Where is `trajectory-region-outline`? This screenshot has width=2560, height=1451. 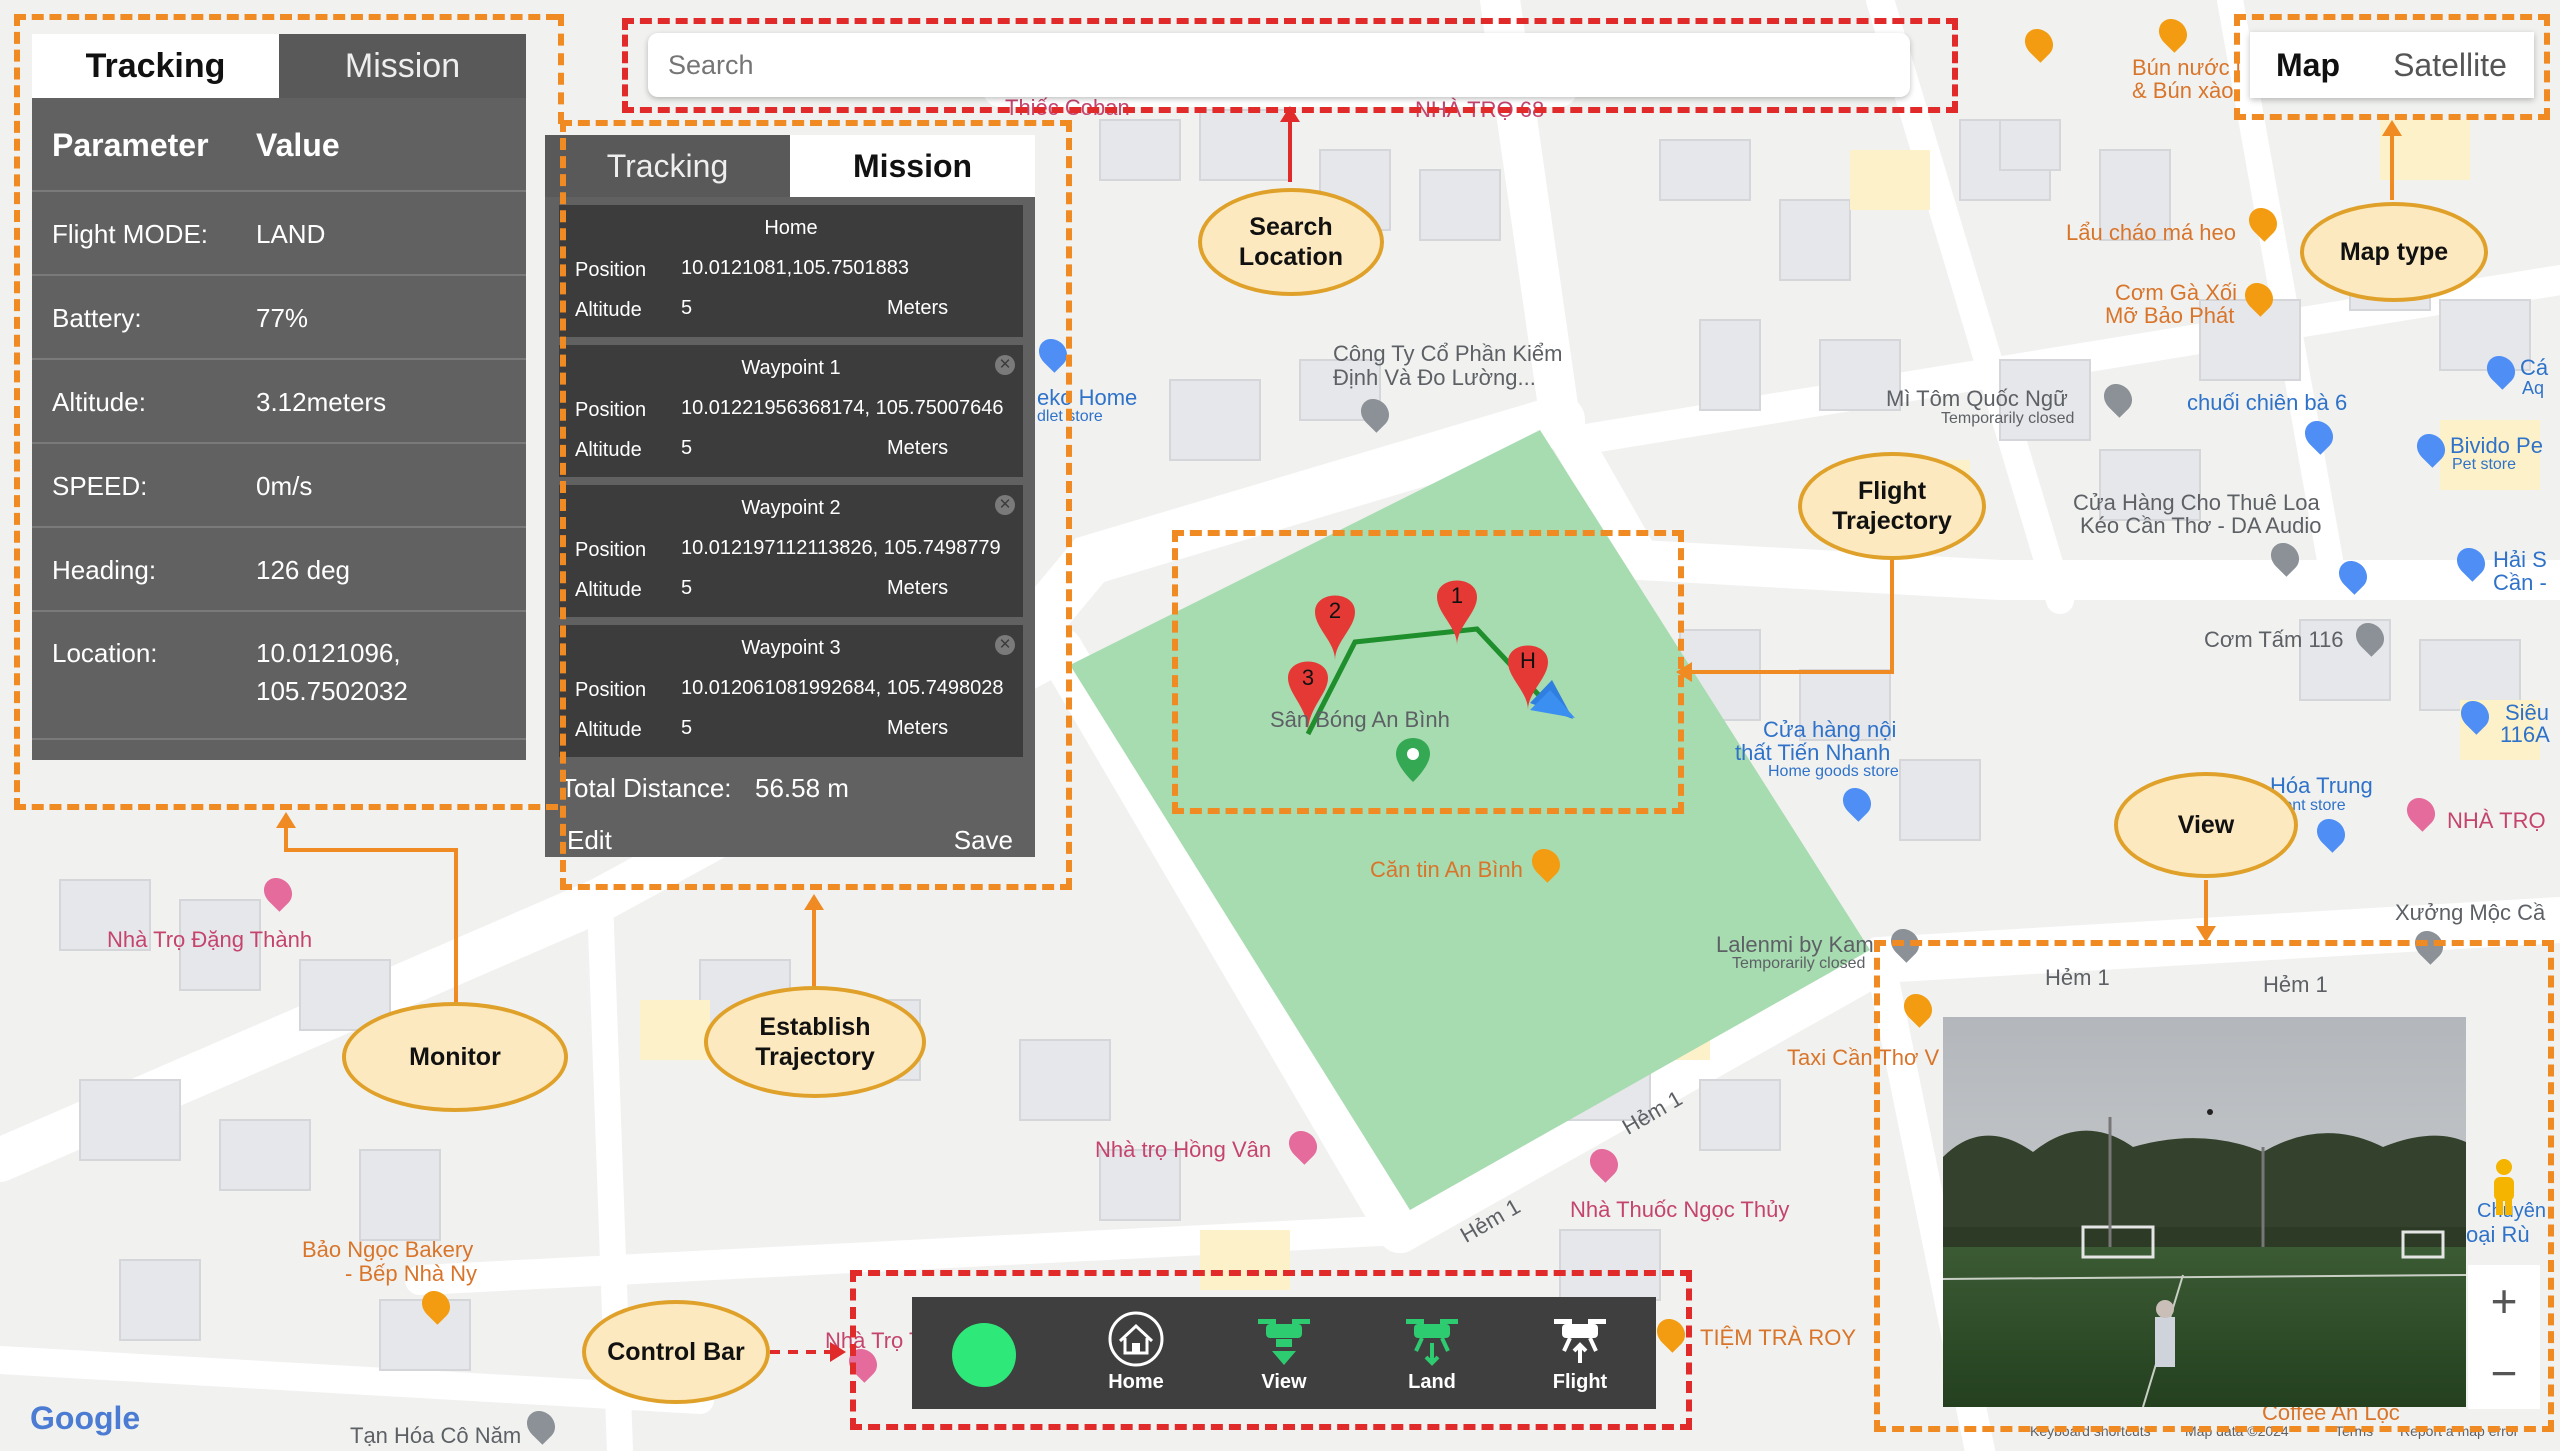
trajectory-region-outline is located at coordinates (1428, 672).